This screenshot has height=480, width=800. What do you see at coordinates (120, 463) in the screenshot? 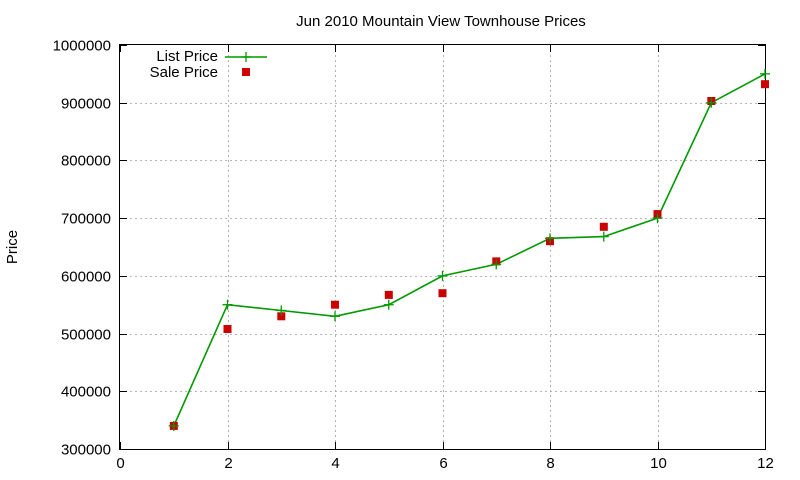
I see `x-tick-label: 0` at bounding box center [120, 463].